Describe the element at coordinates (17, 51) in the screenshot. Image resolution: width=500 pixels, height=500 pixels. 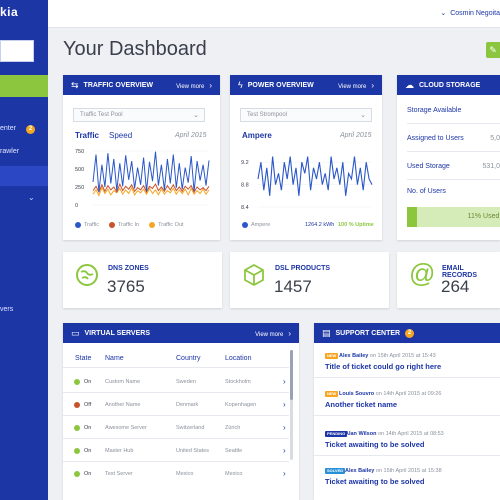
I see `sidebar-search-input` at that location.